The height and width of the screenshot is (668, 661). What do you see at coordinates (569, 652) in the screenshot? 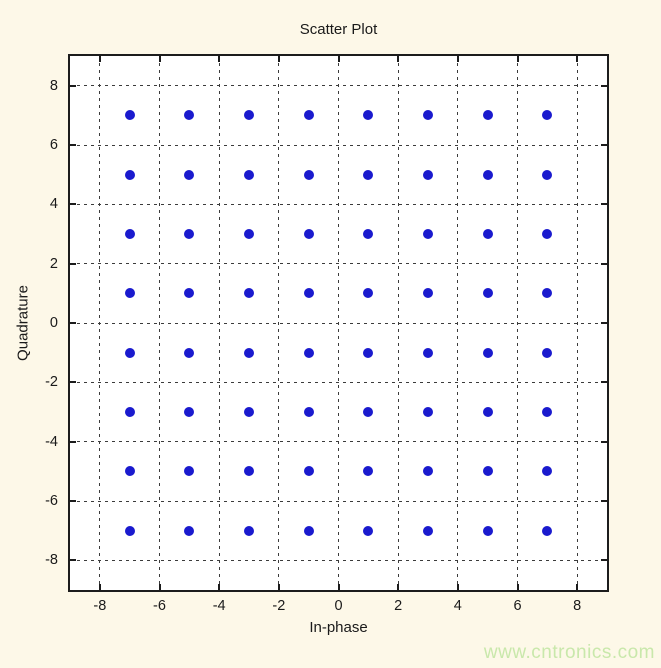
I see `watermark-text: www.cntronics.com` at bounding box center [569, 652].